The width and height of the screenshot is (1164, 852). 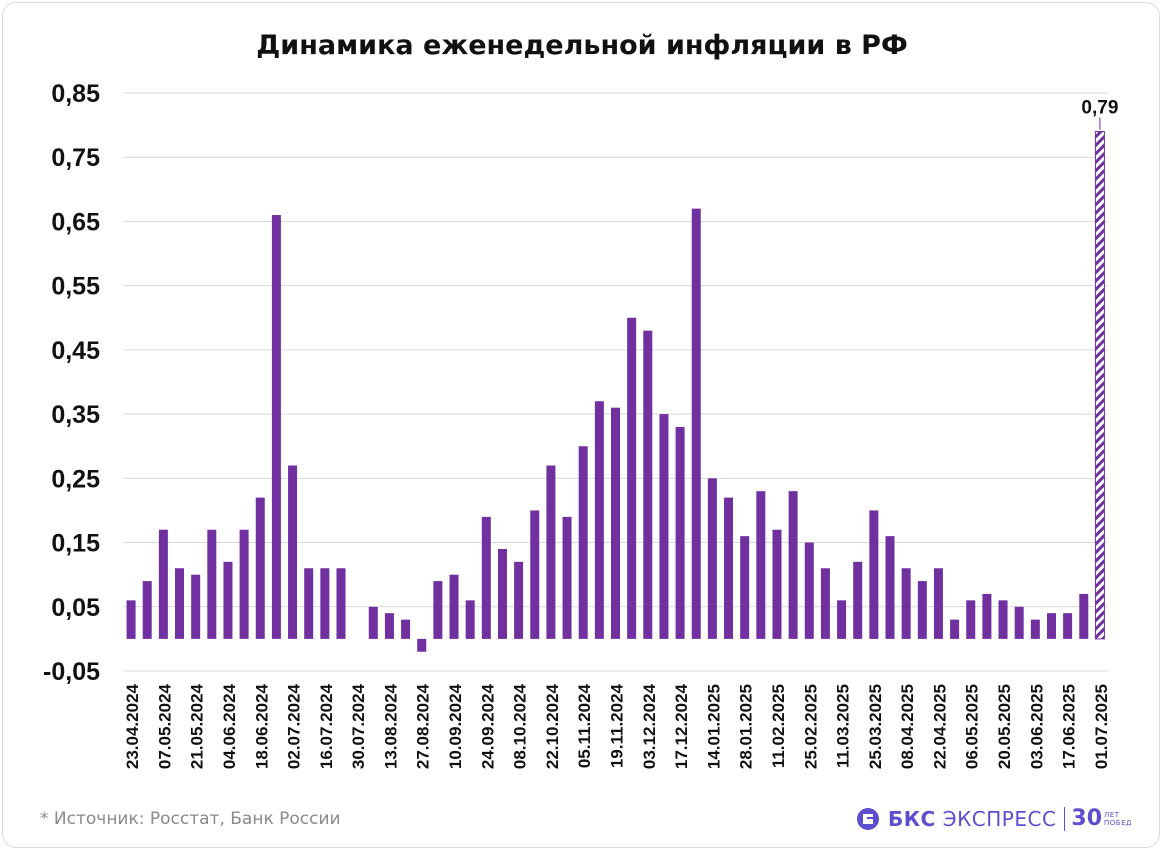 I want to click on x-tick-label: 07.05.2024, so click(x=164, y=726).